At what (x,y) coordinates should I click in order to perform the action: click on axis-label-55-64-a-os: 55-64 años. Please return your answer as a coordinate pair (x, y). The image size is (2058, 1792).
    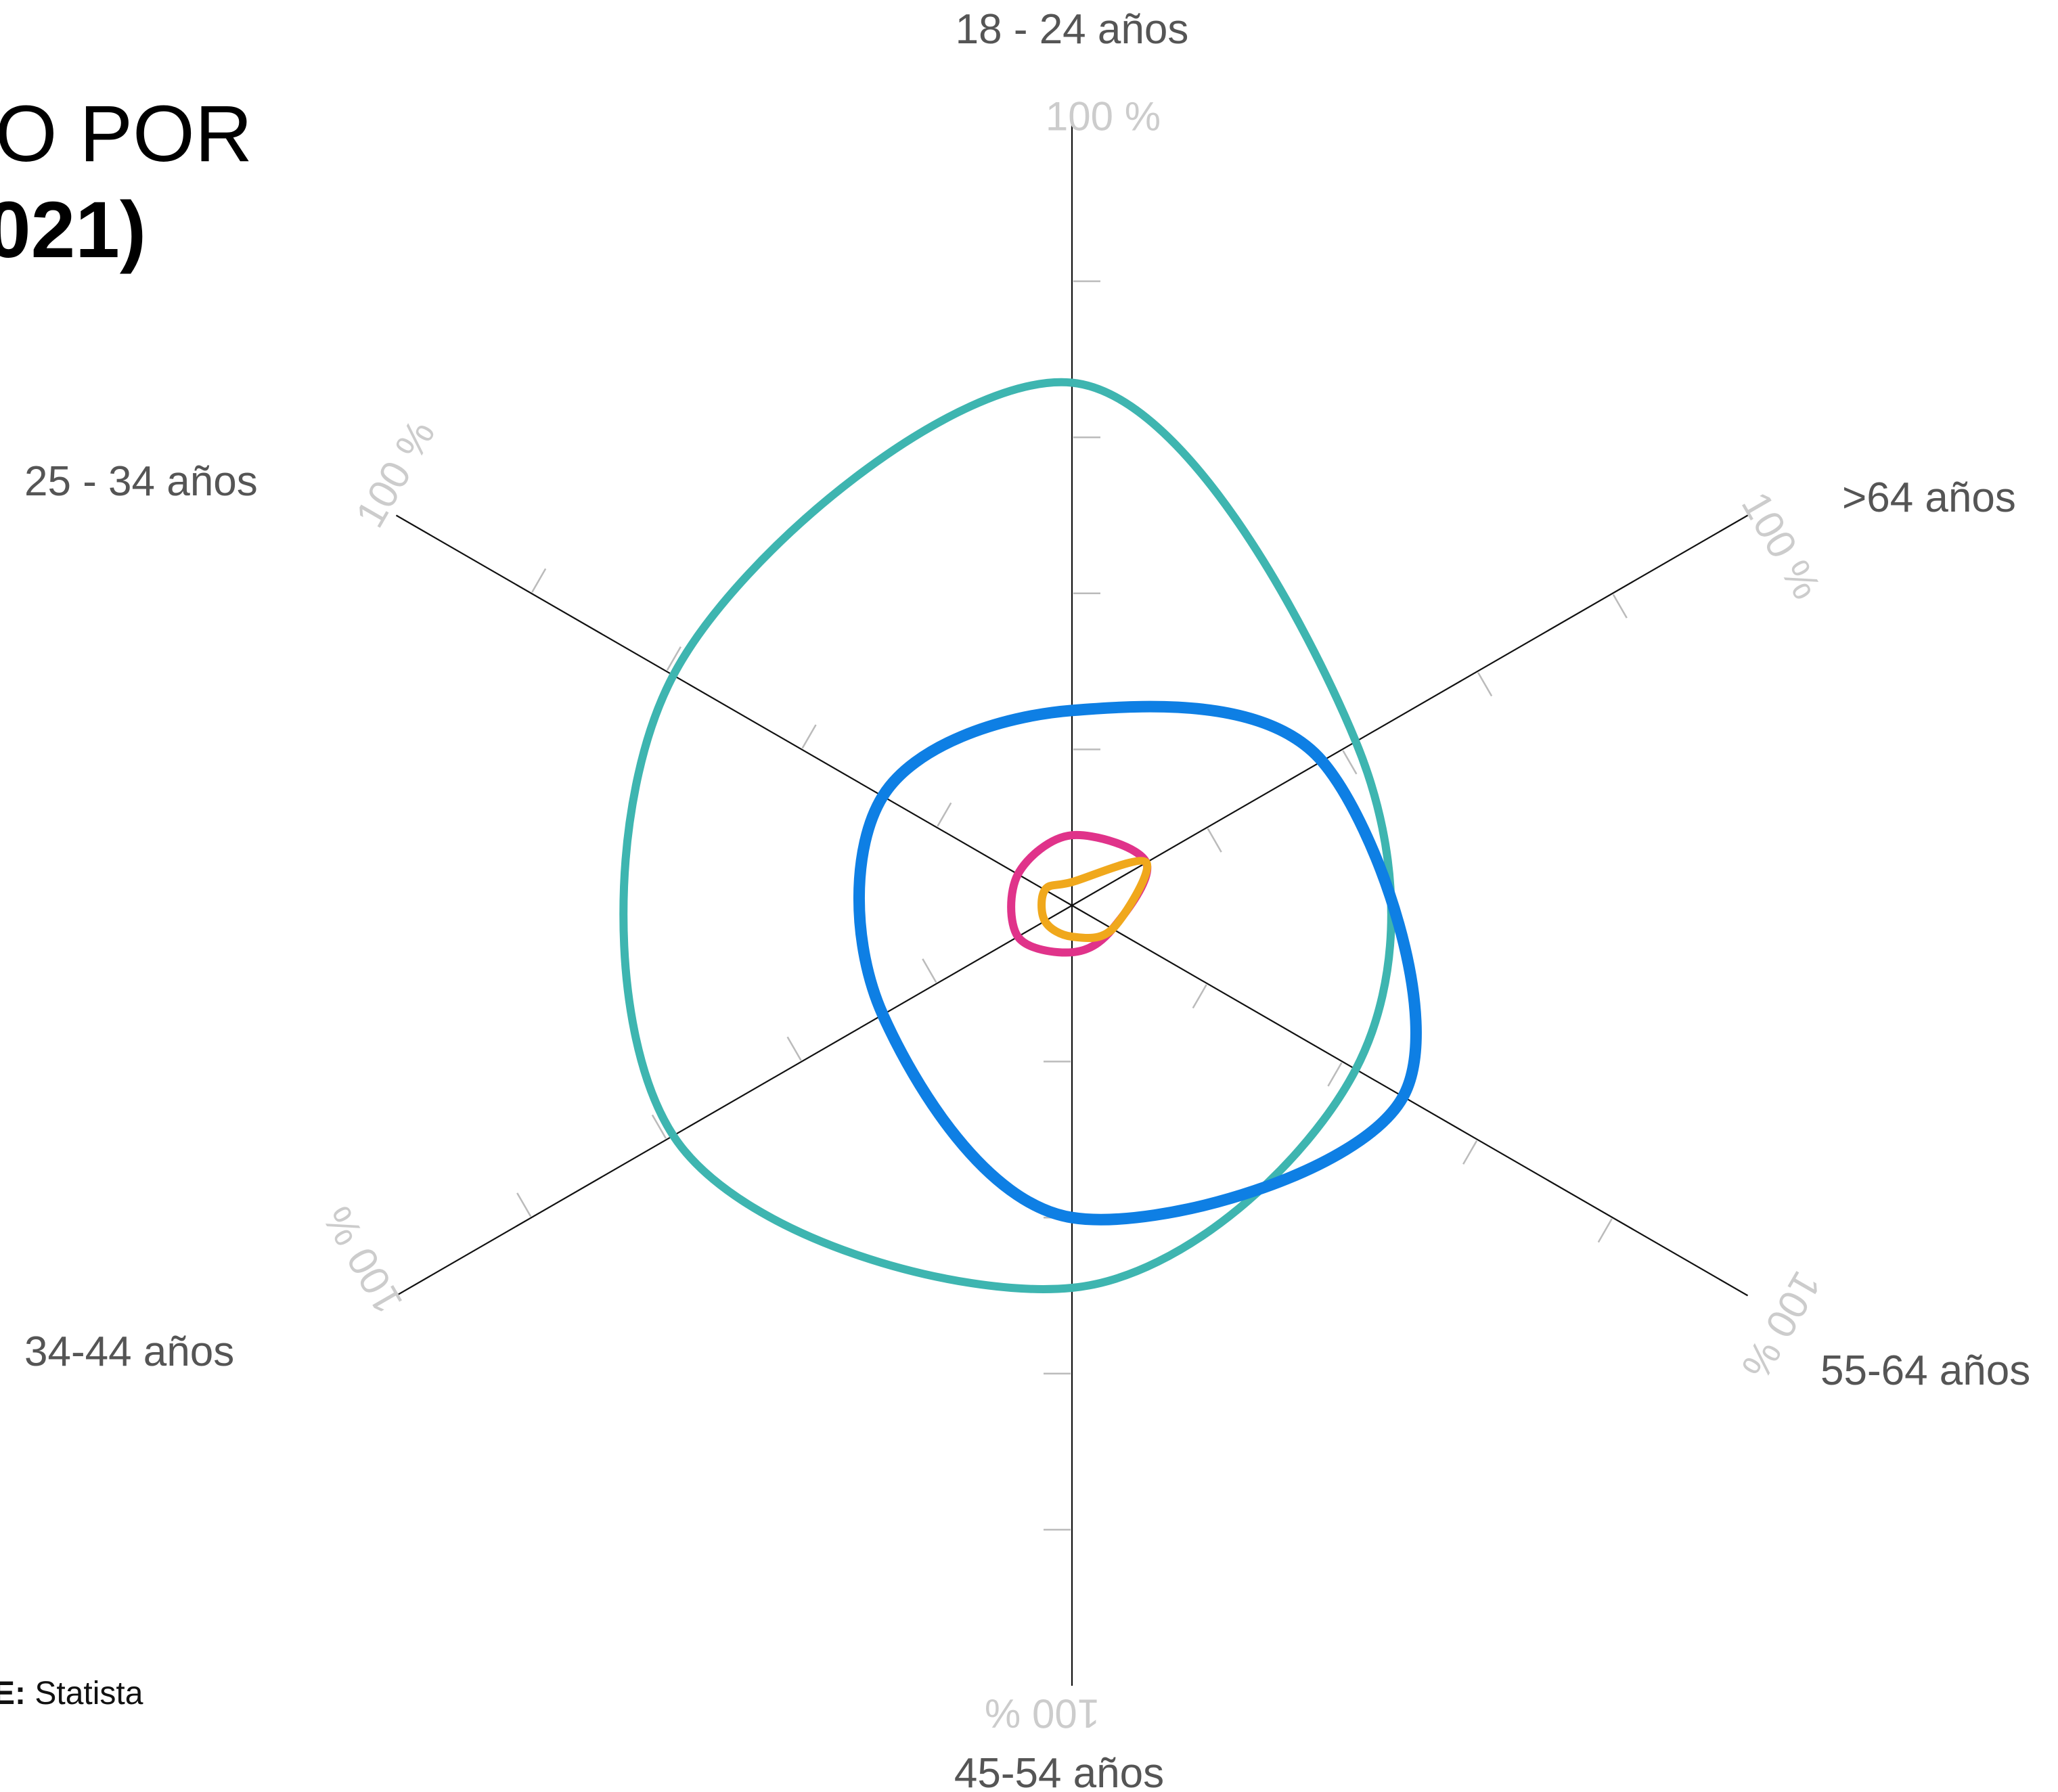
    Looking at the image, I should click on (1925, 1370).